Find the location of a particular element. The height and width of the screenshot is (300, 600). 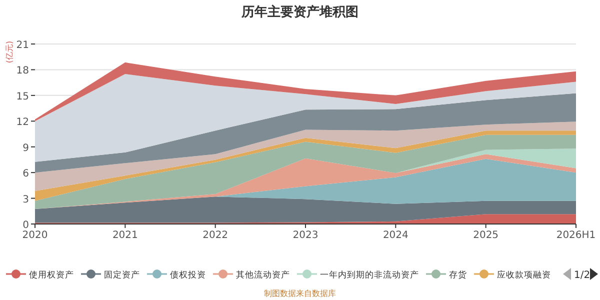

legend-label: 一年内到期的非流动资产 is located at coordinates (369, 275).